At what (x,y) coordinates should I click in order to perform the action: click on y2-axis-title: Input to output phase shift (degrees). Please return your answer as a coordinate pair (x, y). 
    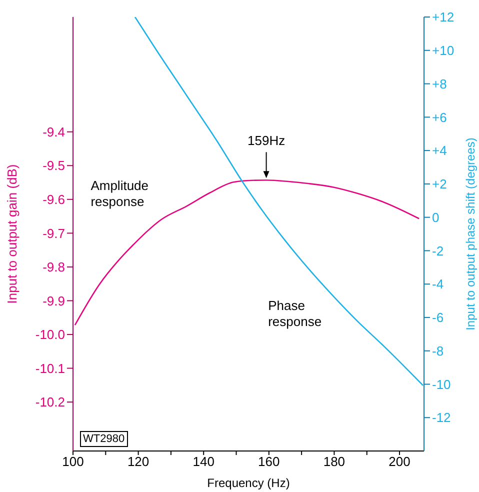
    Looking at the image, I should click on (470, 234).